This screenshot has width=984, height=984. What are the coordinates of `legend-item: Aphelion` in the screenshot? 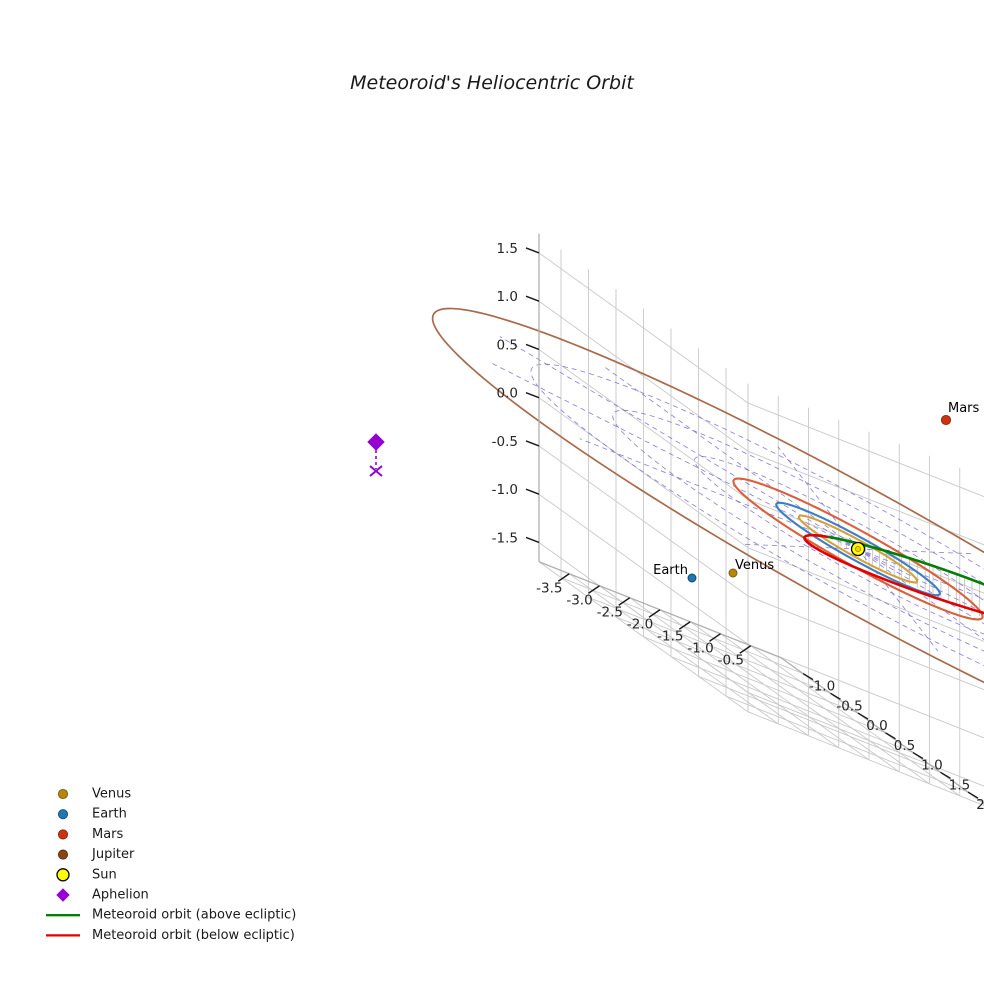 It's located at (102, 895).